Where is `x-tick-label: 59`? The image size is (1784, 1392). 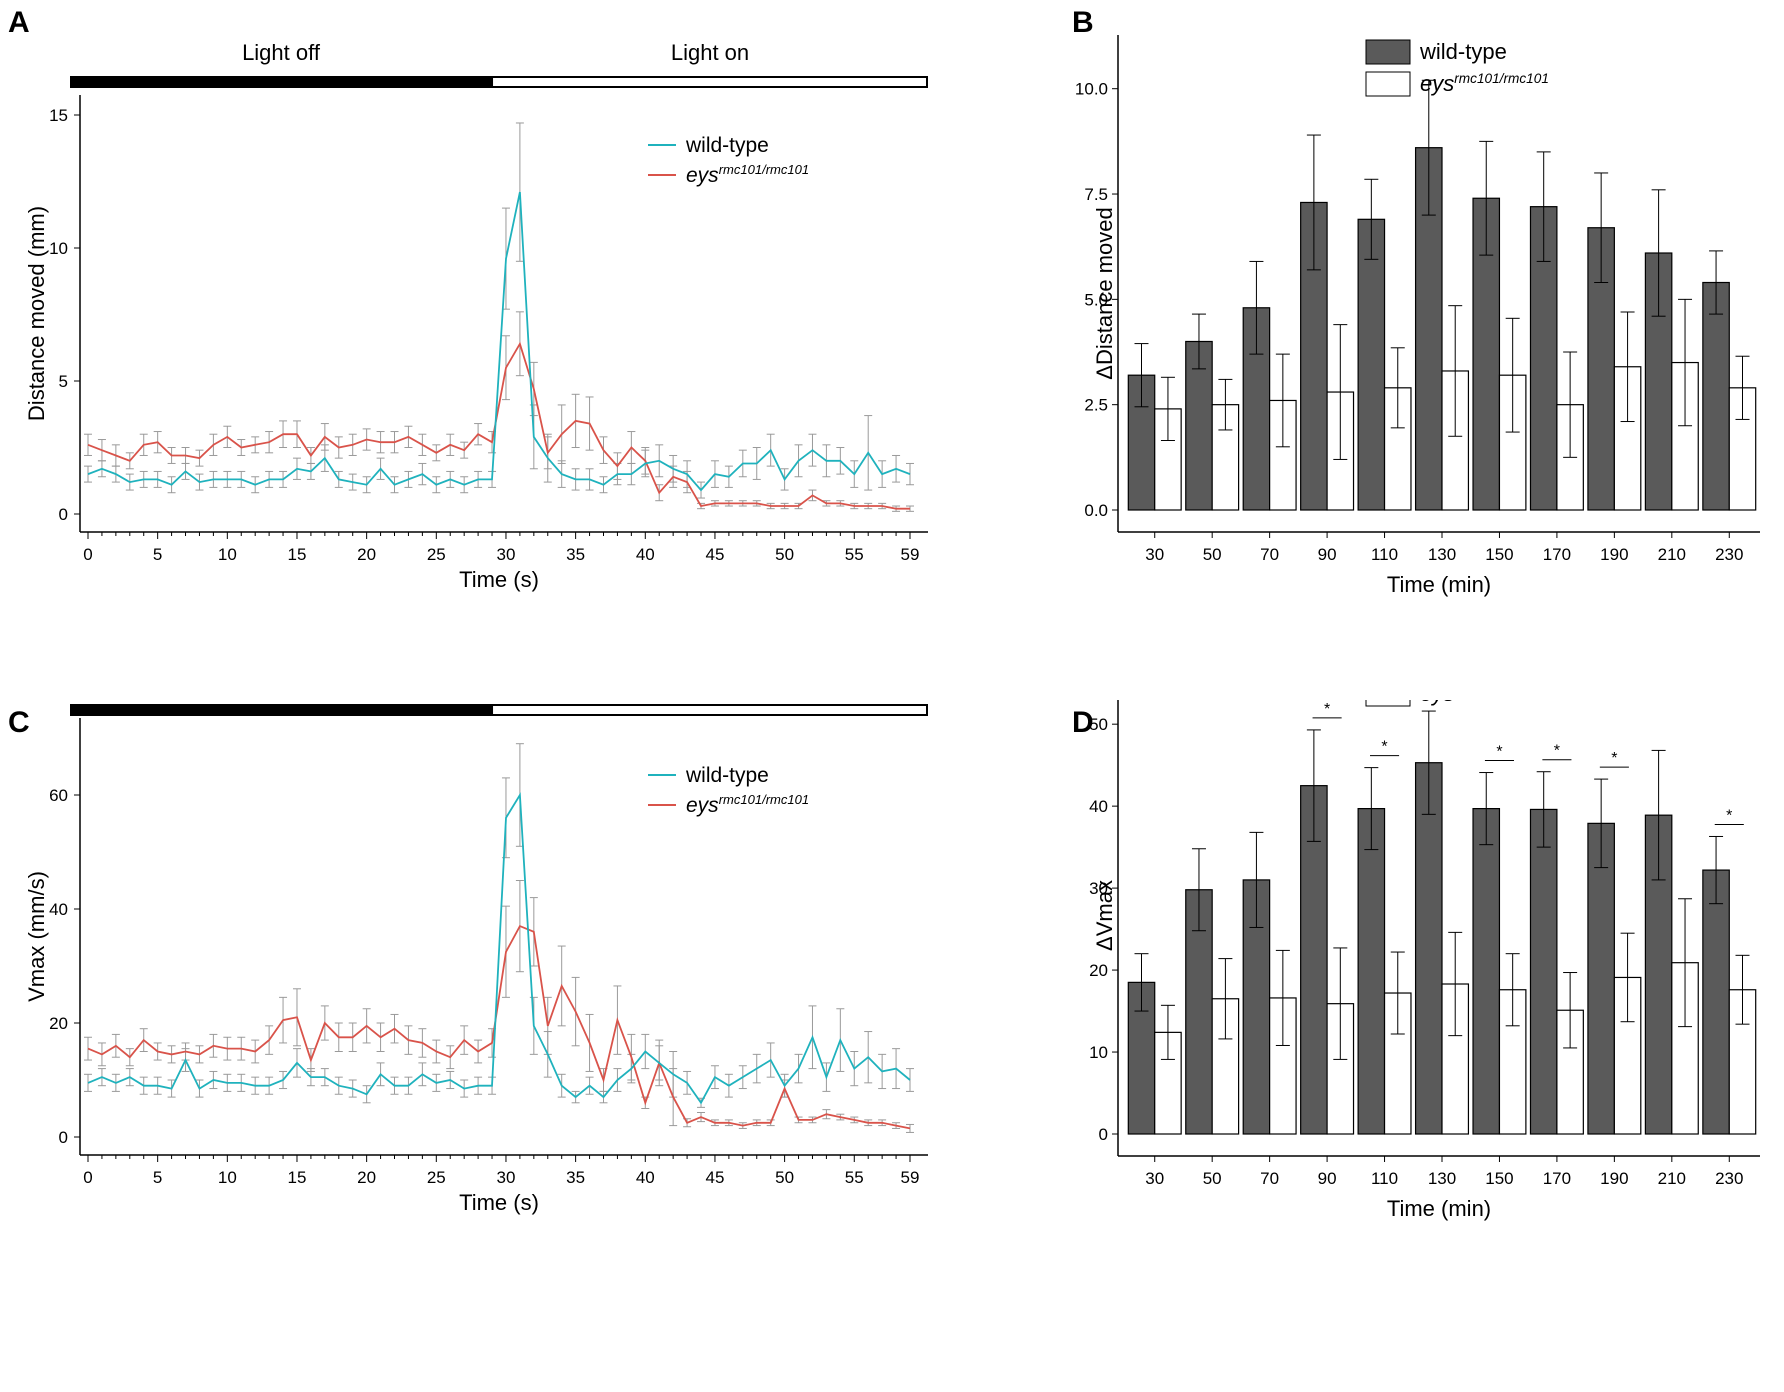
x-tick-label: 59 is located at coordinates (910, 554).